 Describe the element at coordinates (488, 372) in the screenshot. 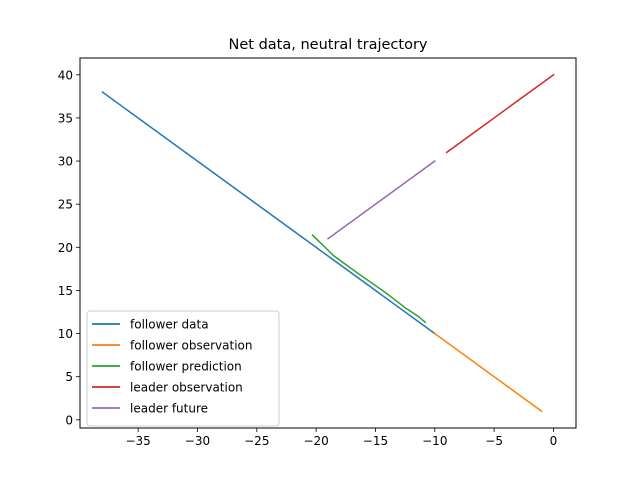

I see `series-line-follower-observation` at that location.